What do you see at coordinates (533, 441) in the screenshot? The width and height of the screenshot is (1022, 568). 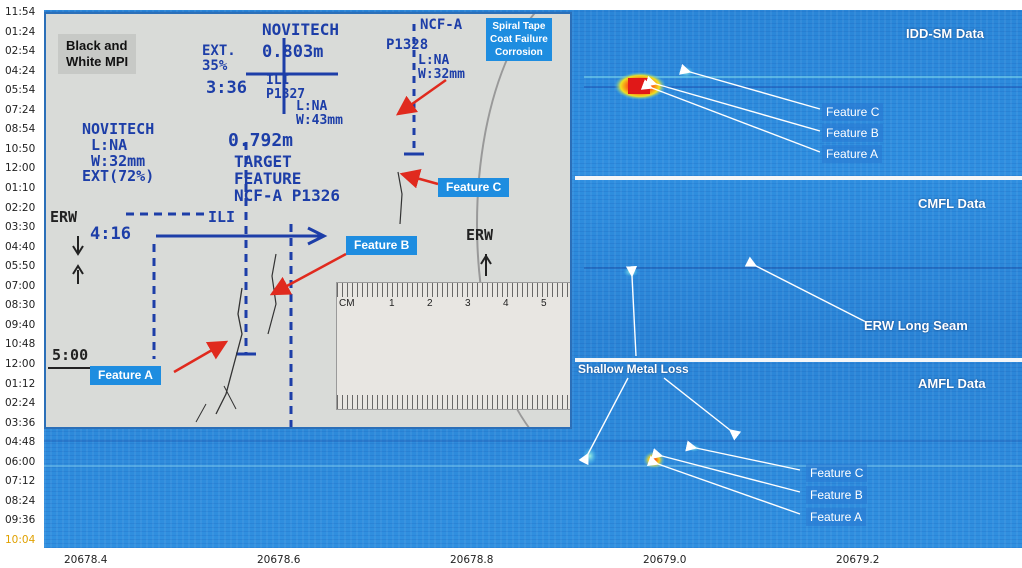 I see `amfl-streak` at bounding box center [533, 441].